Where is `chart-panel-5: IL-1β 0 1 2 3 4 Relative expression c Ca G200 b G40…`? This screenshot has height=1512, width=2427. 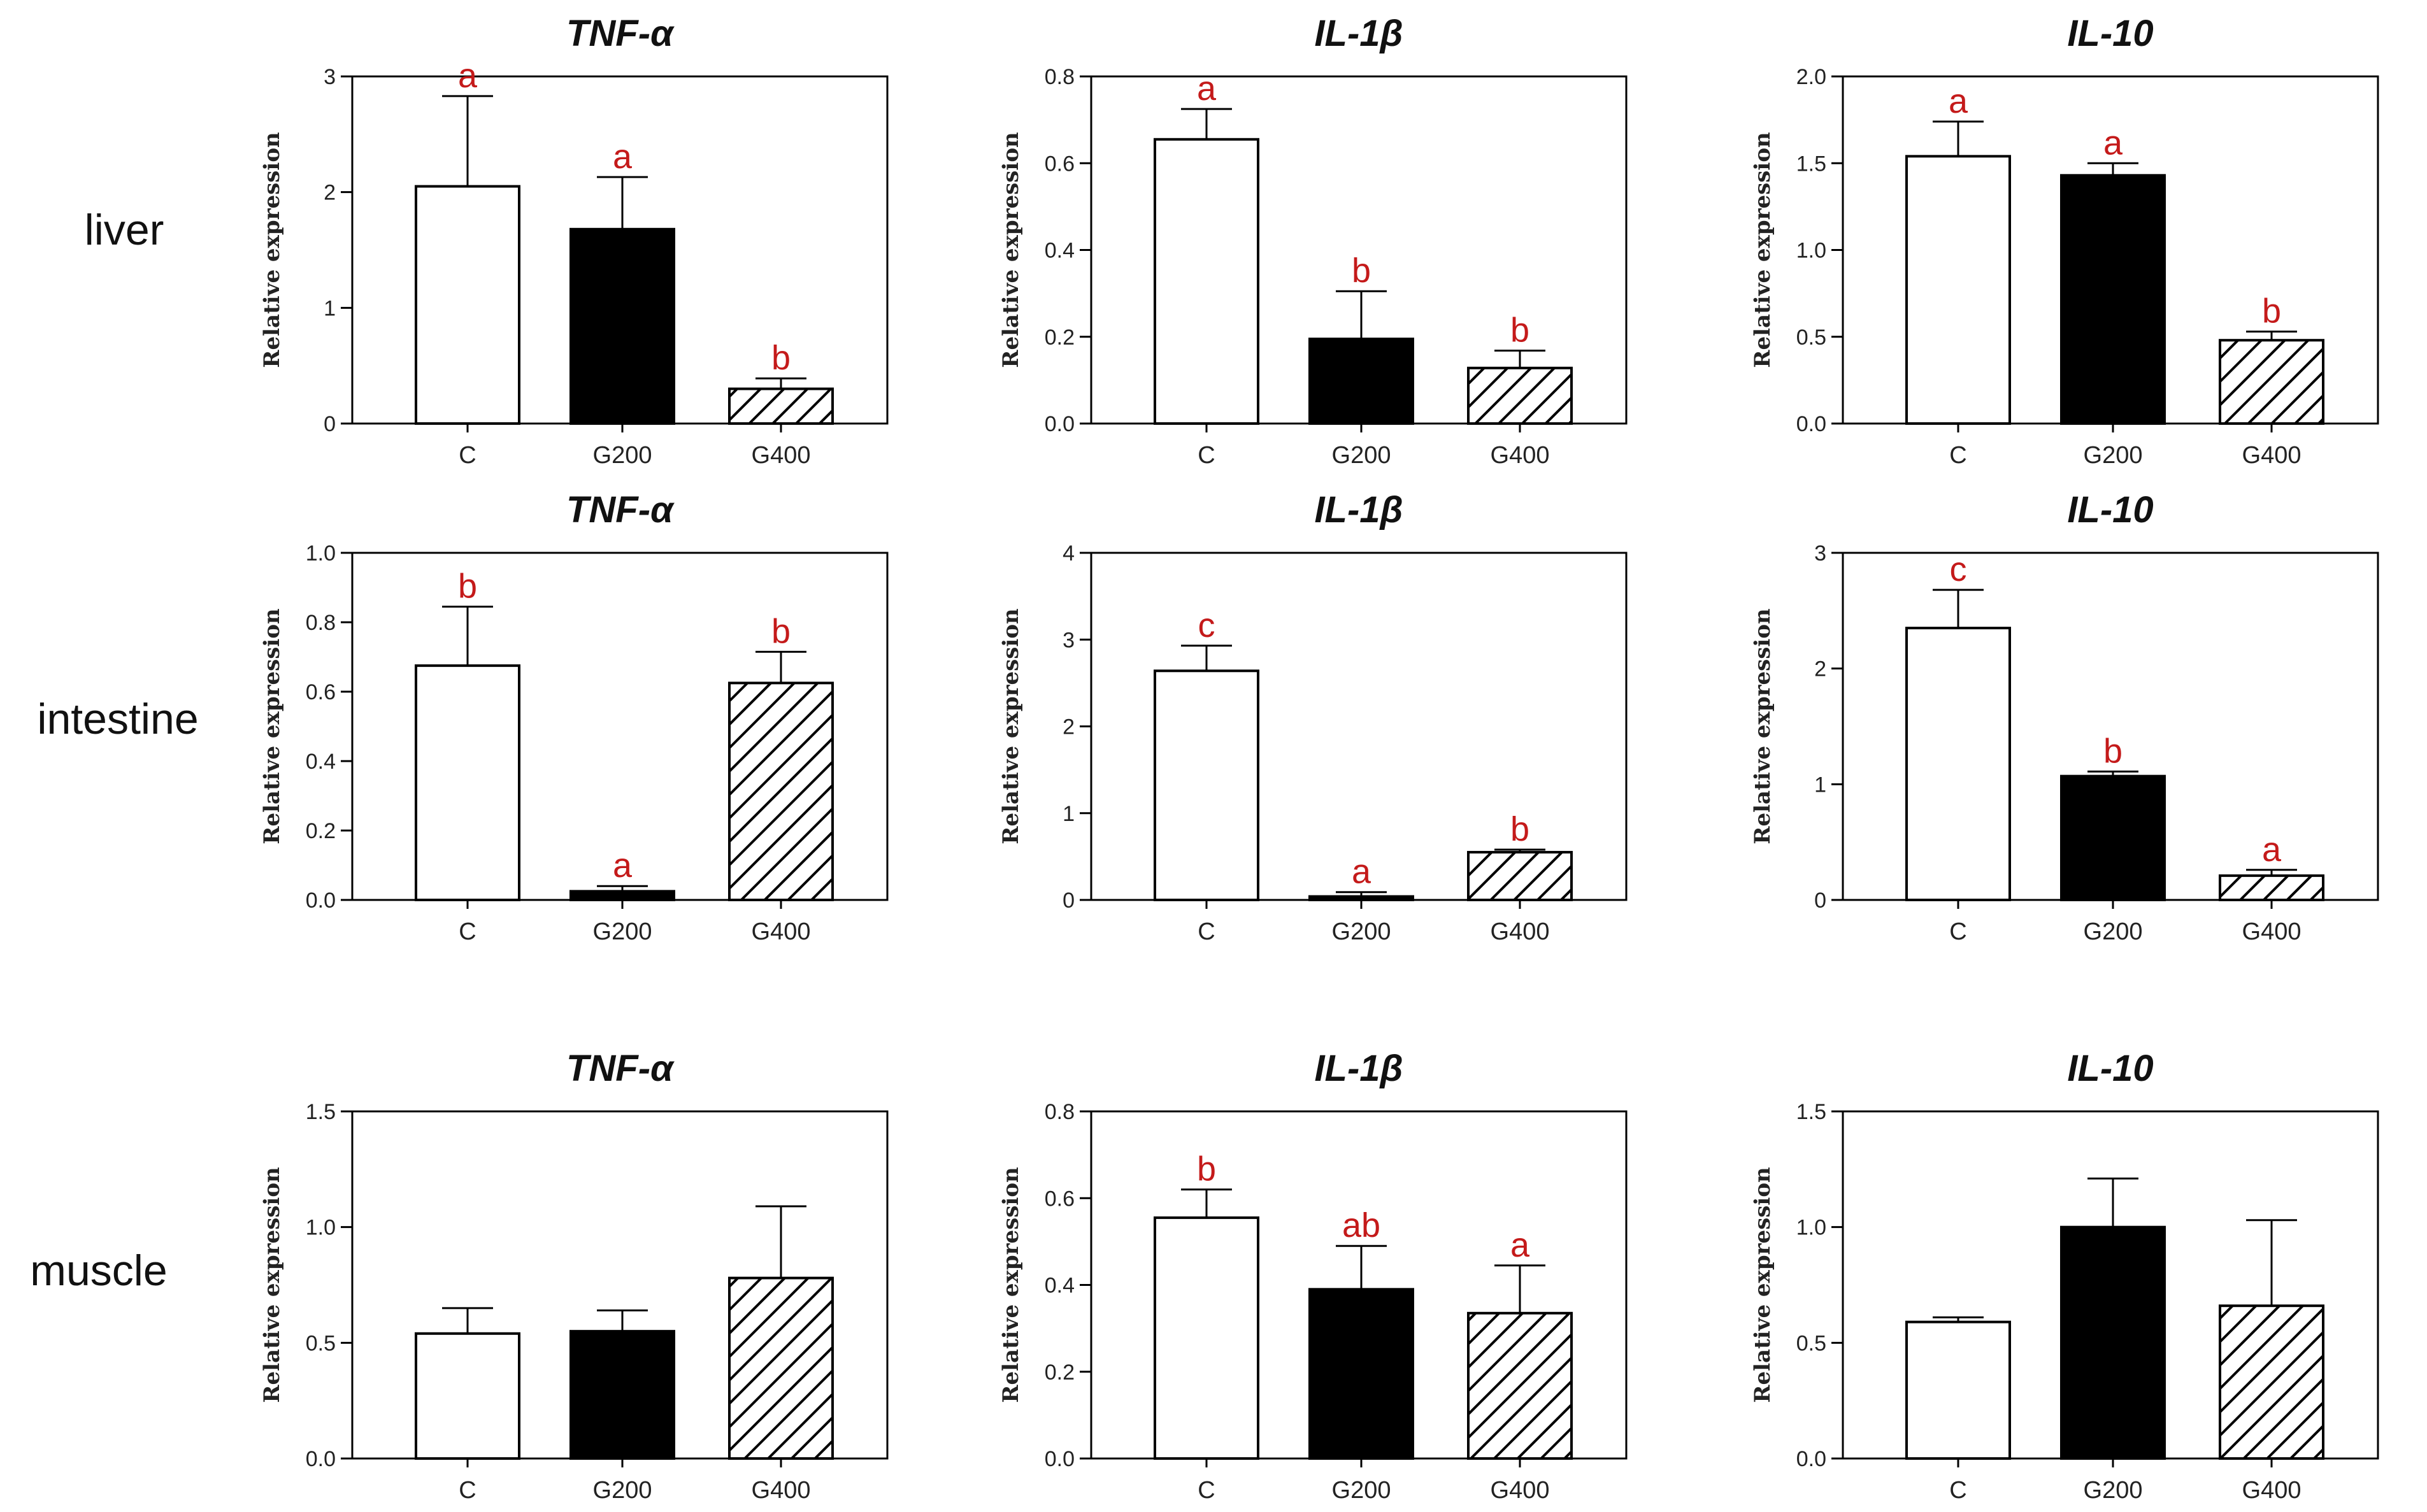 chart-panel-5: IL-1β 0 1 2 3 4 Relative expression c Ca G200 b G40… is located at coordinates (1313, 717).